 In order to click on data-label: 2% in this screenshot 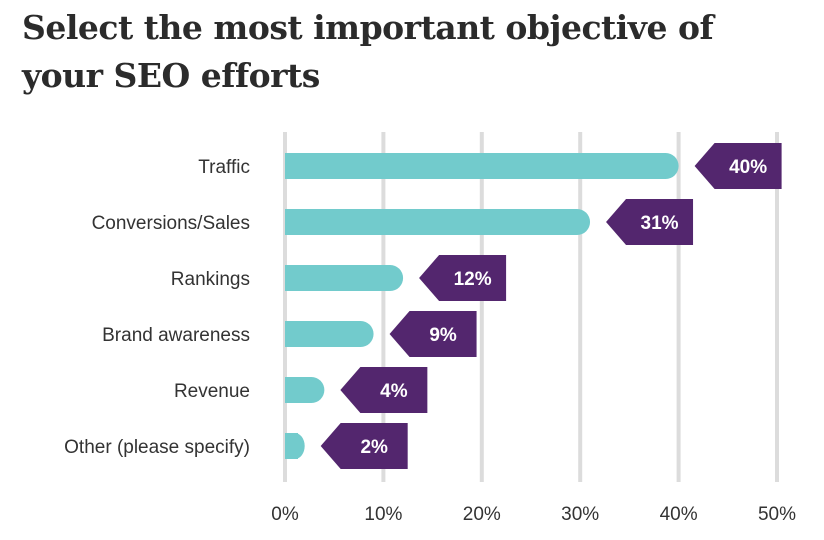, I will do `click(374, 447)`.